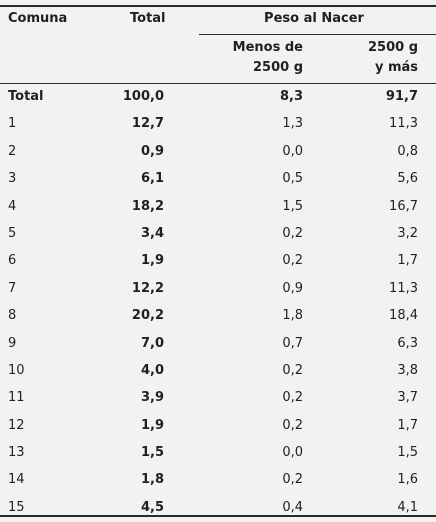 The width and height of the screenshot is (436, 522). What do you see at coordinates (12, 316) in the screenshot?
I see `cell-comuna: 8` at bounding box center [12, 316].